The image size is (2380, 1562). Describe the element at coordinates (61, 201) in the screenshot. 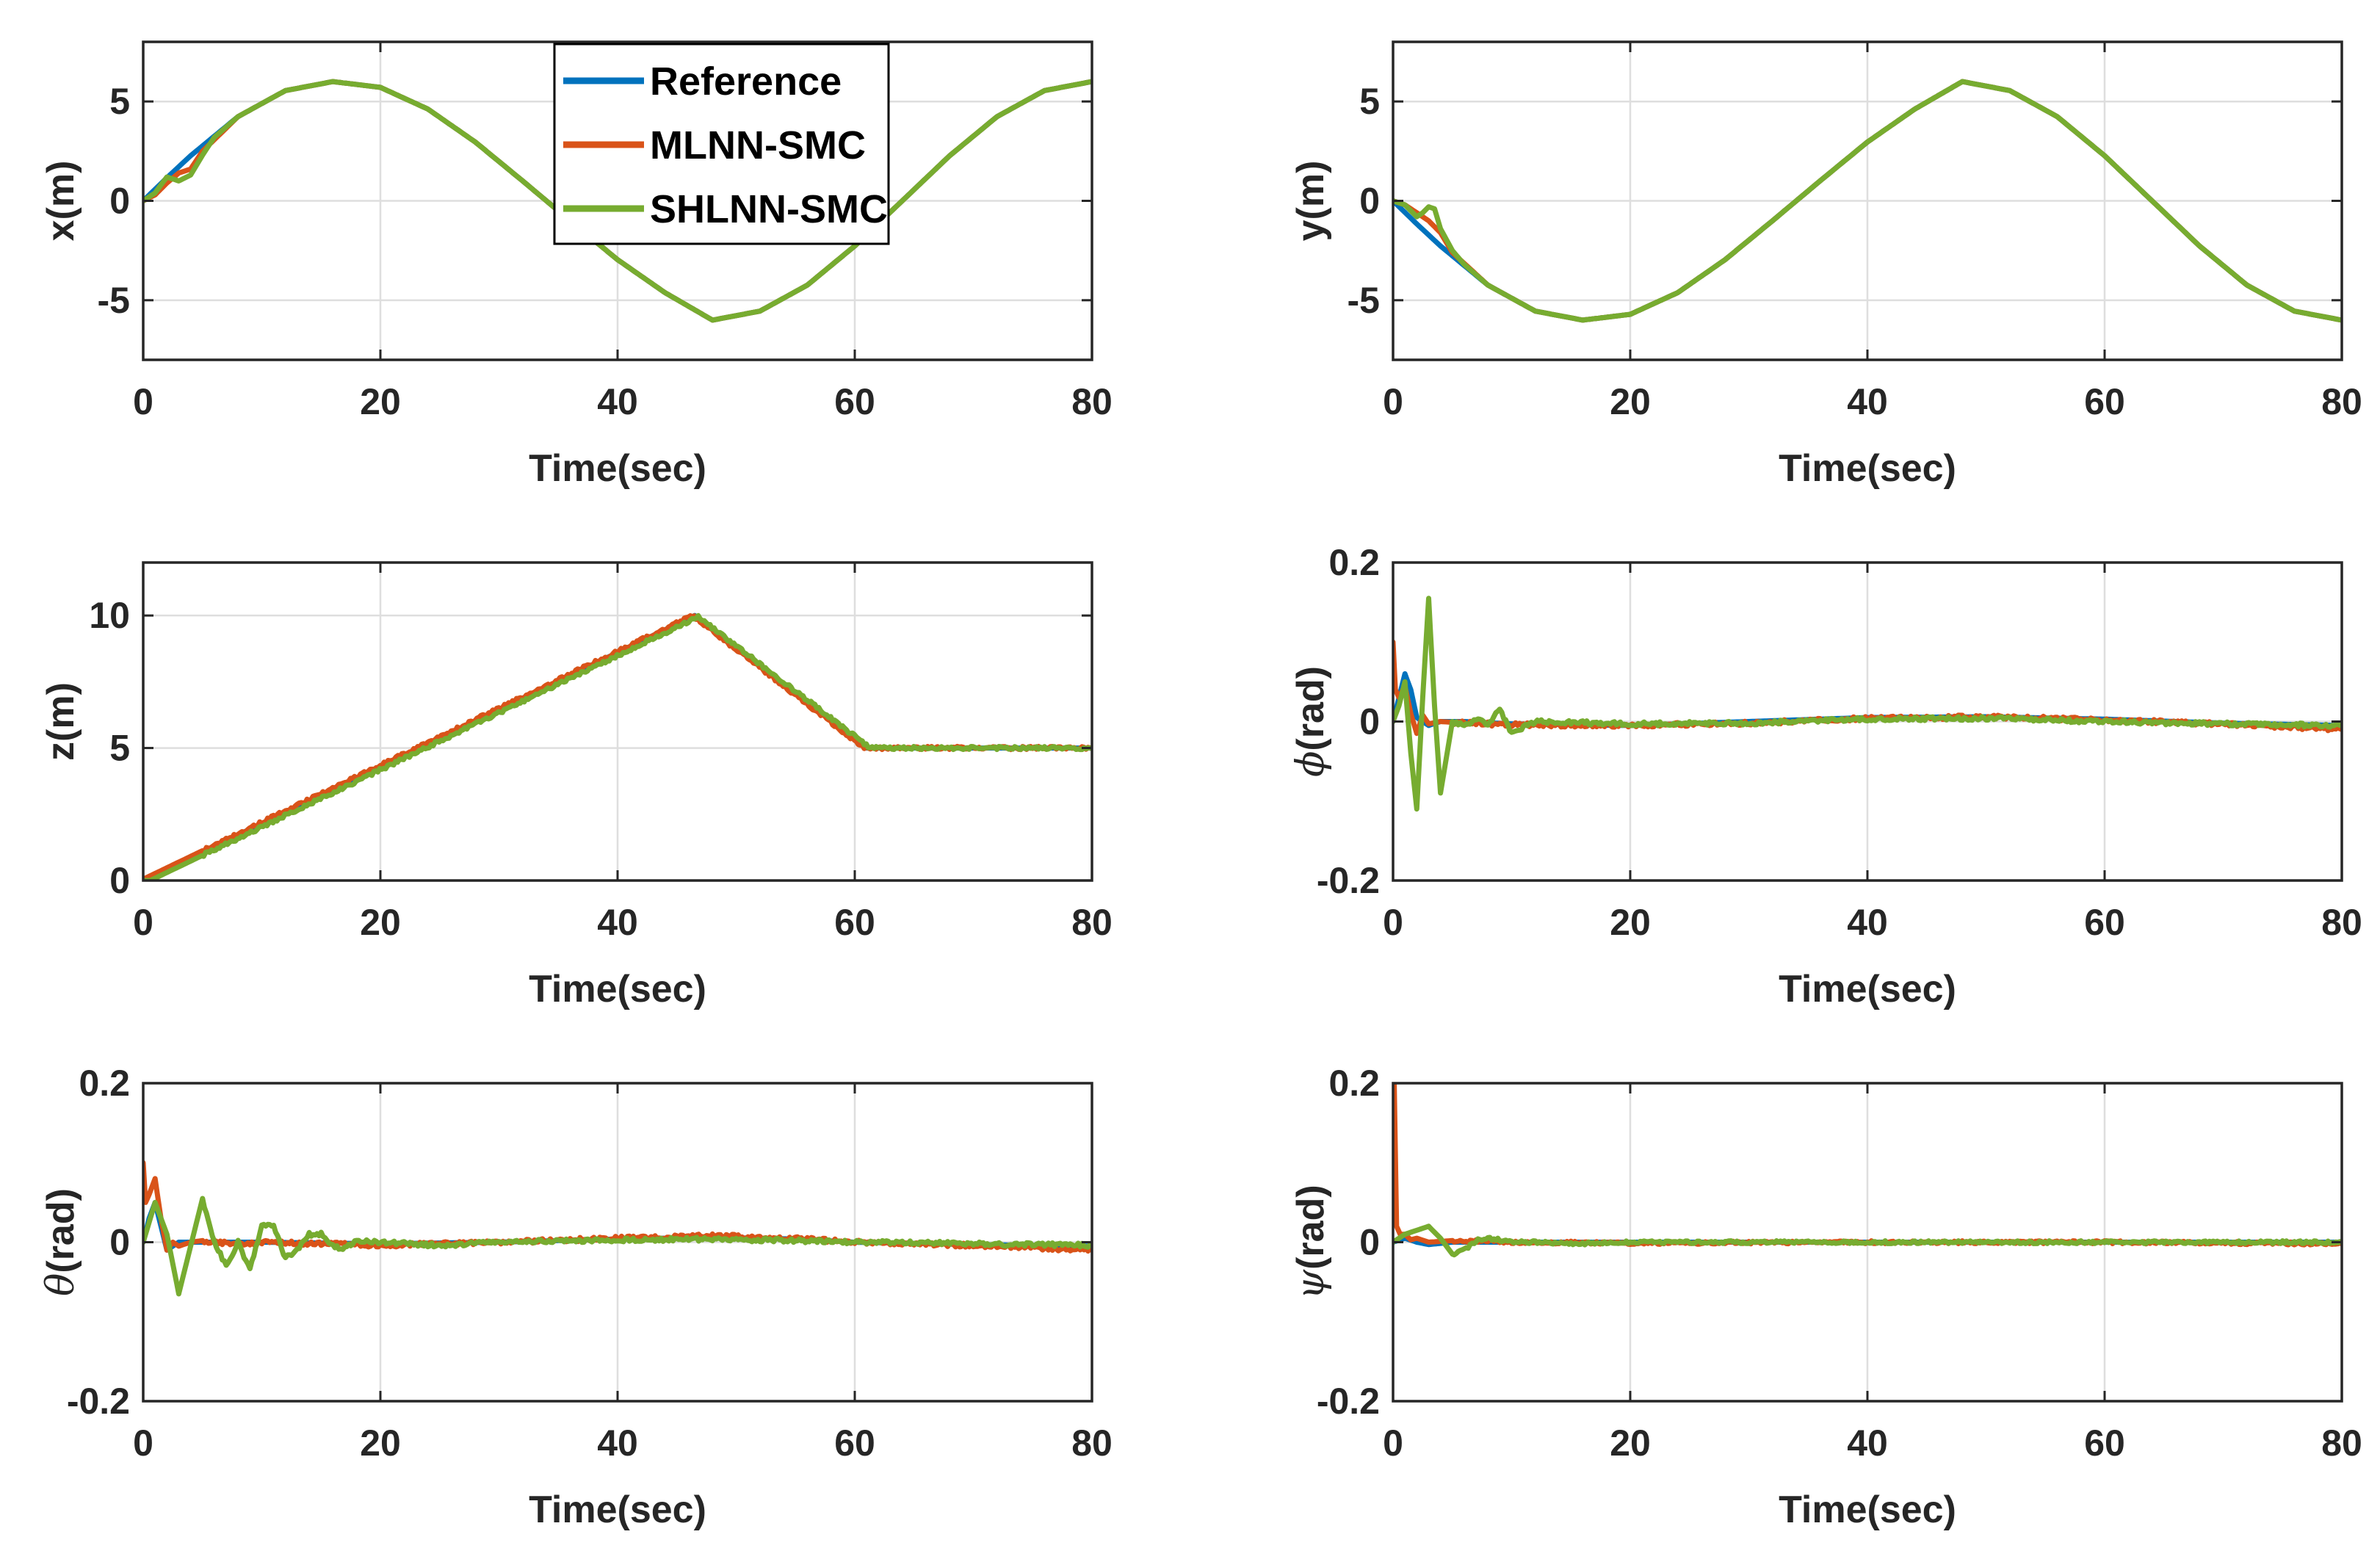

I see `y-axis-label: x(m)` at that location.